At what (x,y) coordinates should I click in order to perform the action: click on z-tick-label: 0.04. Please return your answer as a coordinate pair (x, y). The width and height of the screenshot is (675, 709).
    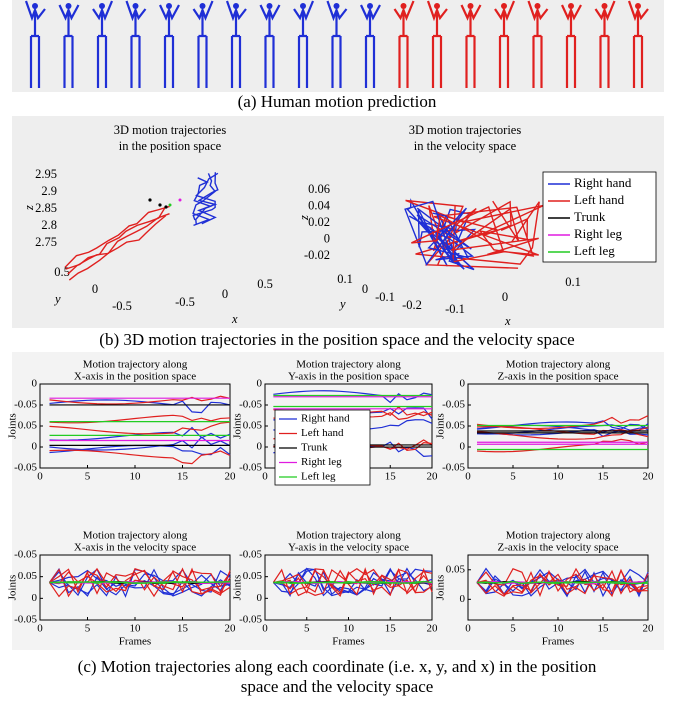
    Looking at the image, I should click on (319, 205).